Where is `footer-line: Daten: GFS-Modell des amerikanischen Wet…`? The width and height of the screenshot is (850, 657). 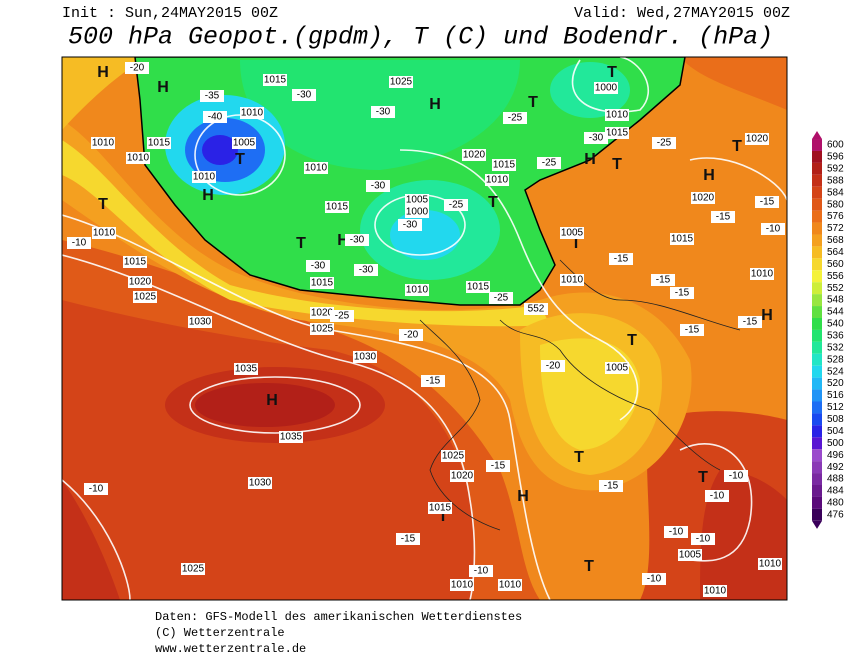 footer-line: Daten: GFS-Modell des amerikanischen Wet… is located at coordinates (338, 617).